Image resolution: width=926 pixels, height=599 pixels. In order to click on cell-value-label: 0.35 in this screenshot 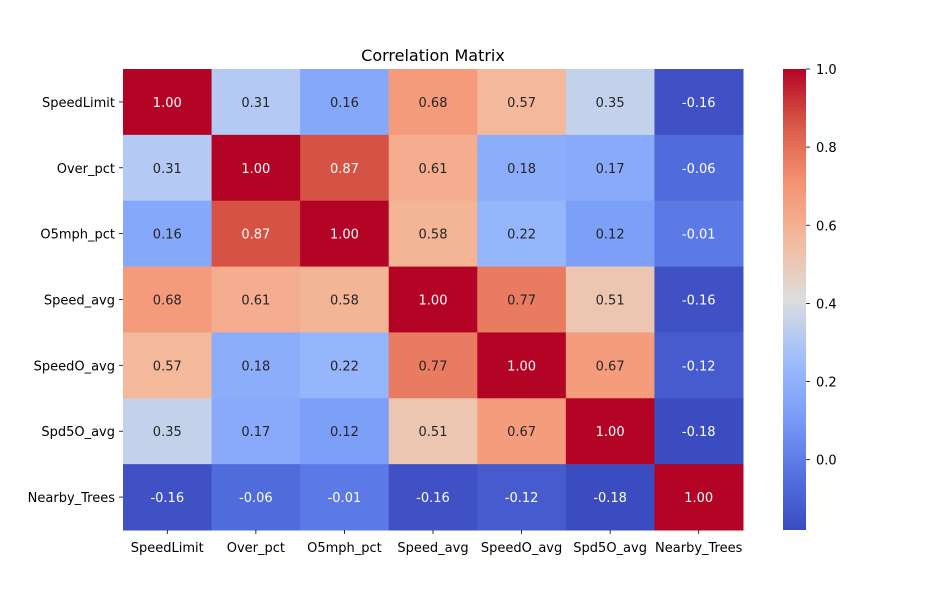, I will do `click(610, 103)`.